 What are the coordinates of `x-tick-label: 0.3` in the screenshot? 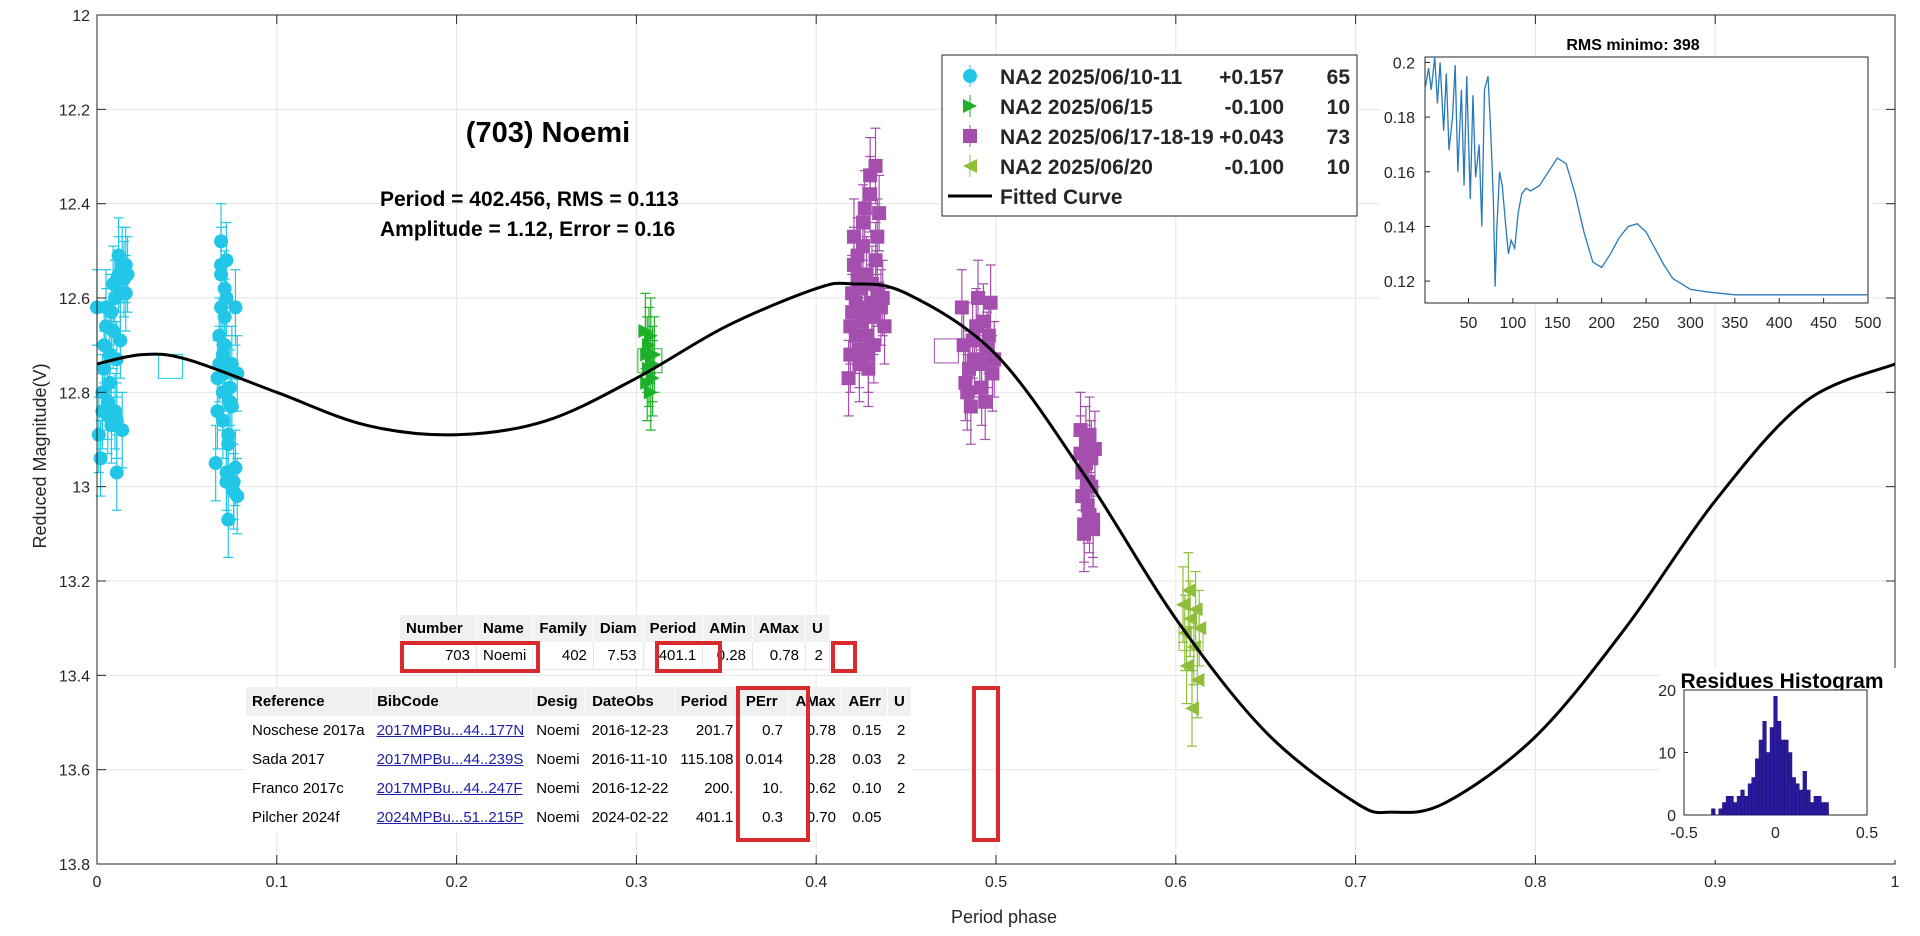 It's located at (636, 882).